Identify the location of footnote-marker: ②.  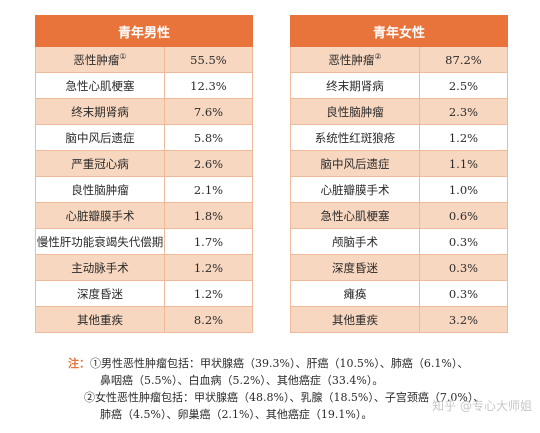
(378, 56).